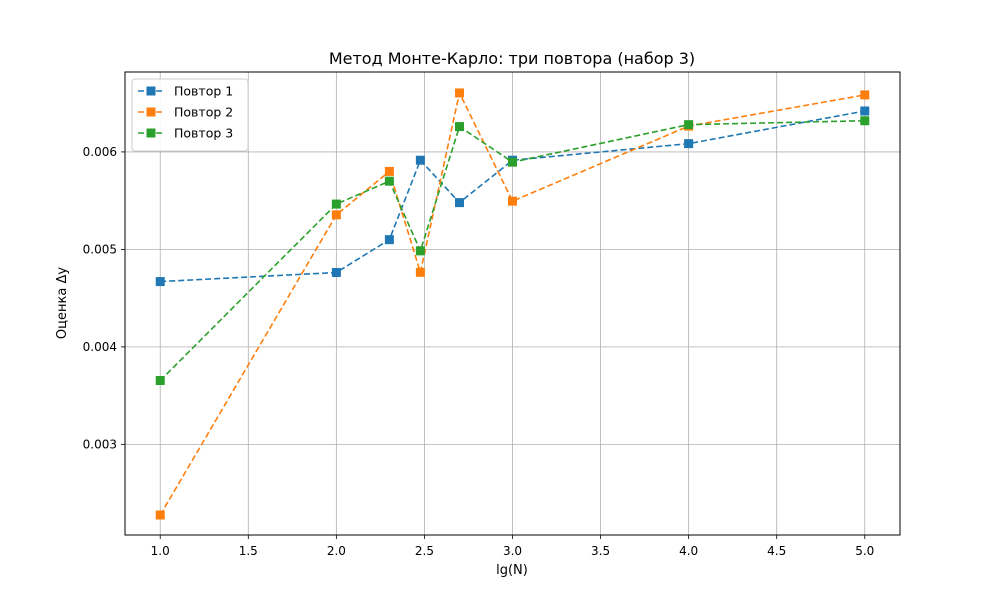  I want to click on legend-item: Повтор 1, so click(185, 91).